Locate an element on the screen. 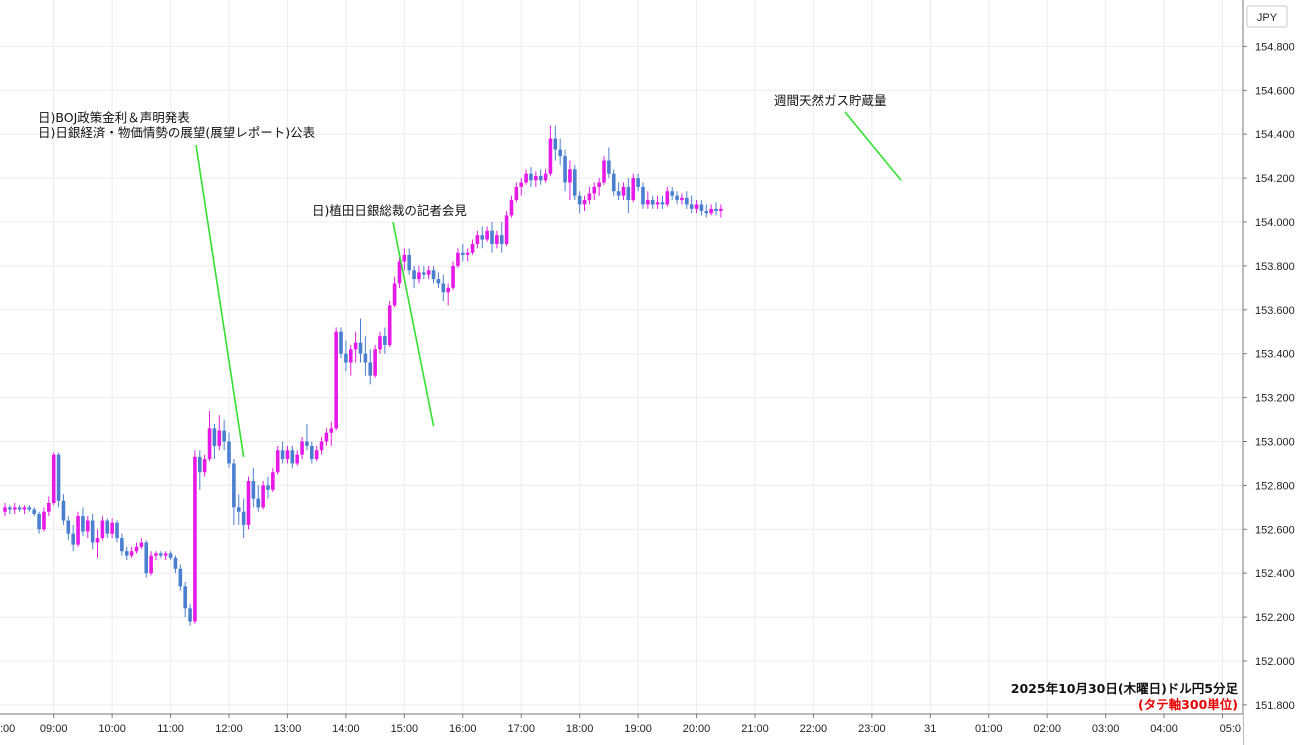 The height and width of the screenshot is (745, 1300). annotation-text: 日)植田日銀総裁の記者会見 is located at coordinates (389, 210).